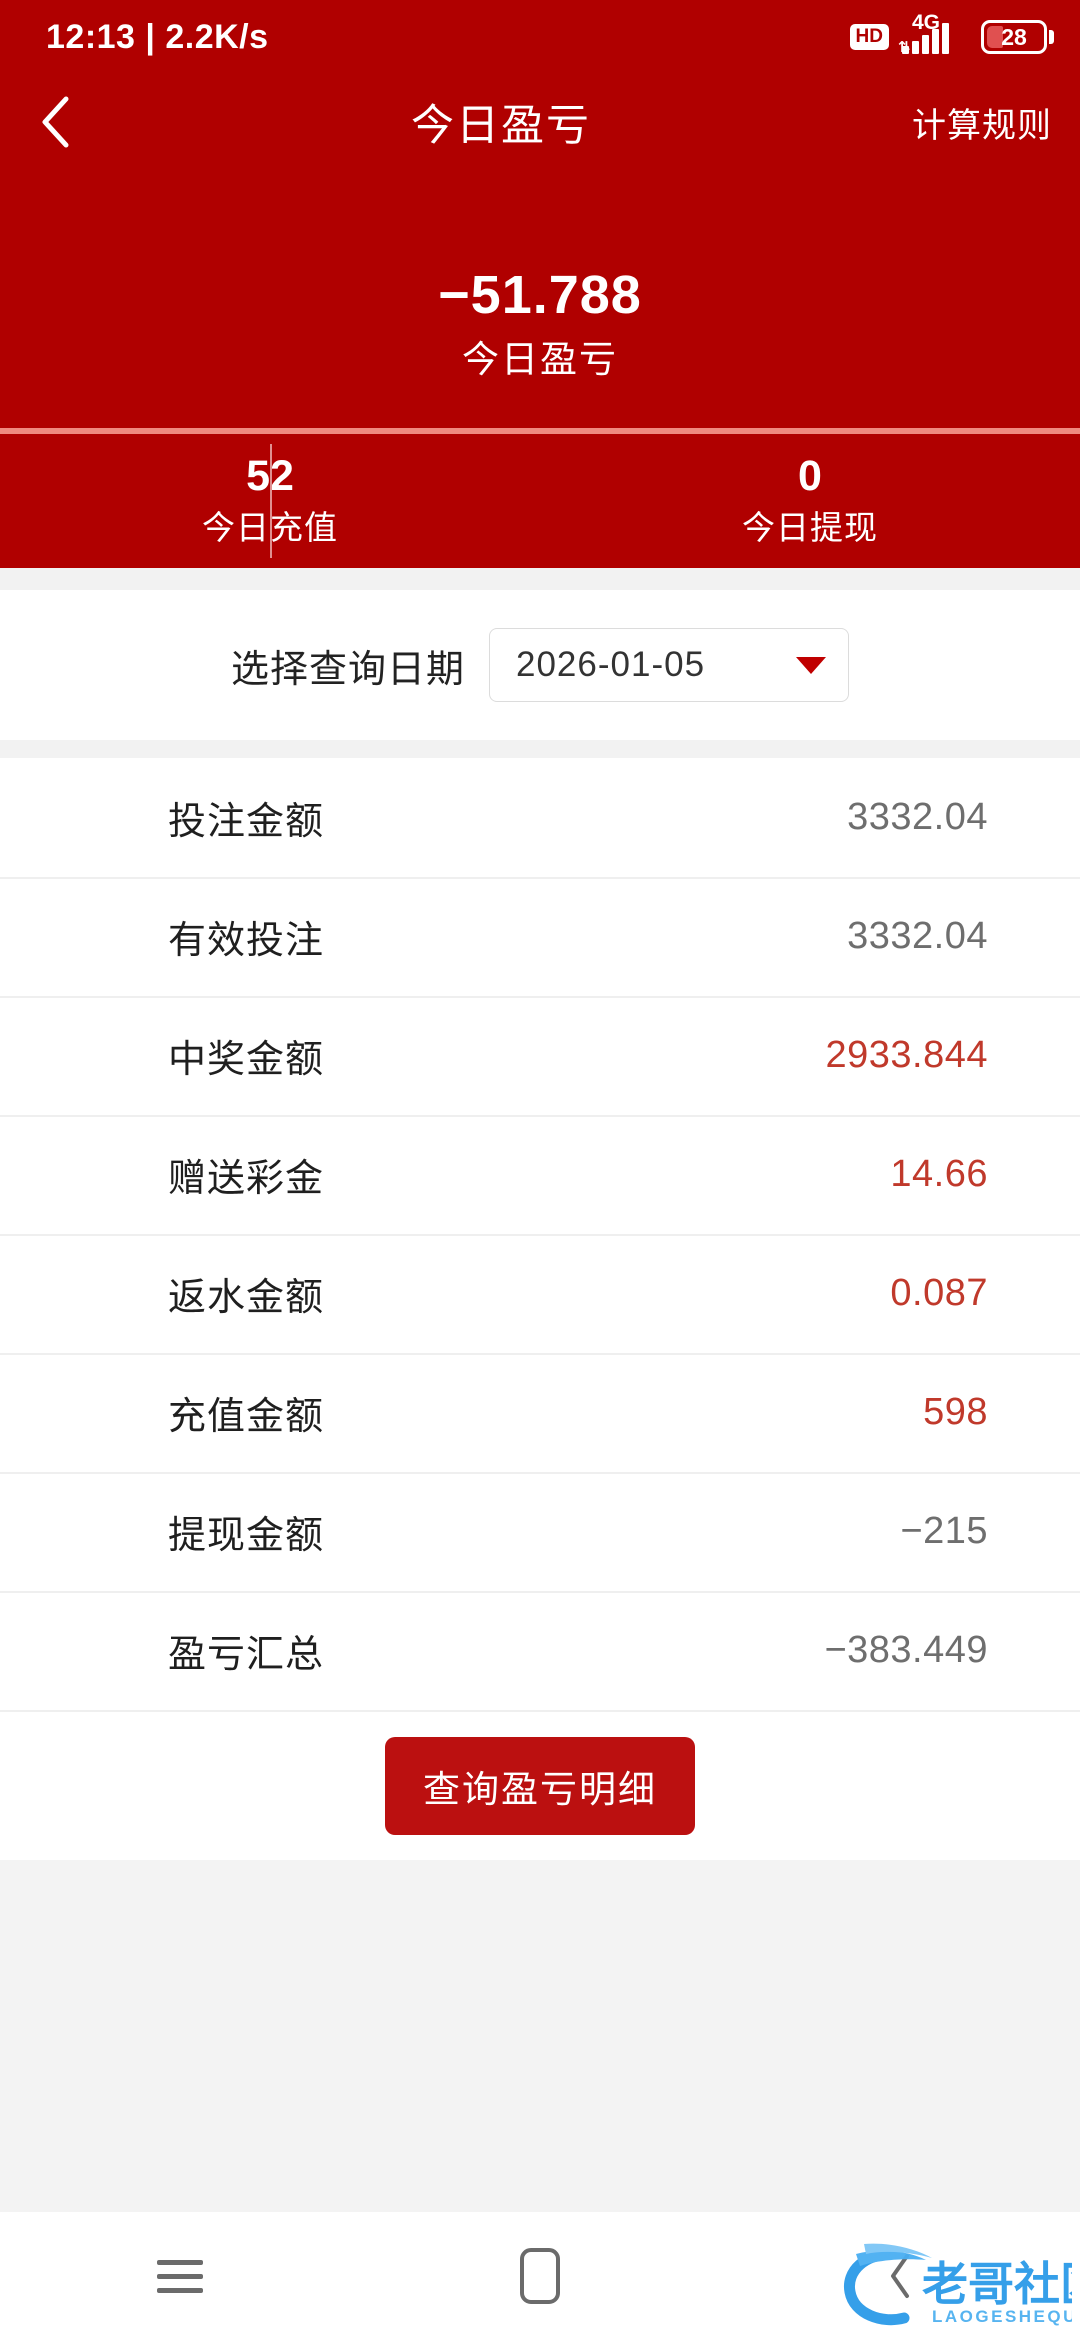  Describe the element at coordinates (246, 1179) in the screenshot. I see `row-label: 赠送彩金` at that location.